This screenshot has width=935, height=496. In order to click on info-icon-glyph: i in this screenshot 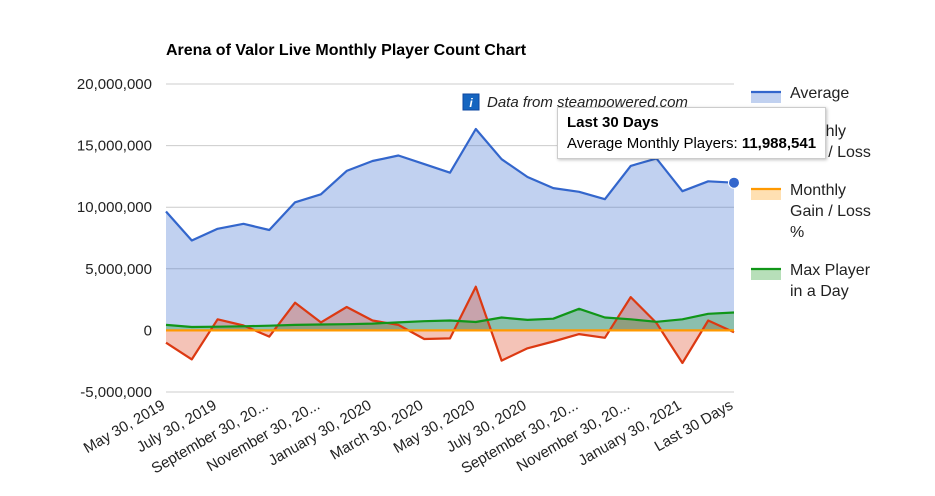, I will do `click(471, 103)`.